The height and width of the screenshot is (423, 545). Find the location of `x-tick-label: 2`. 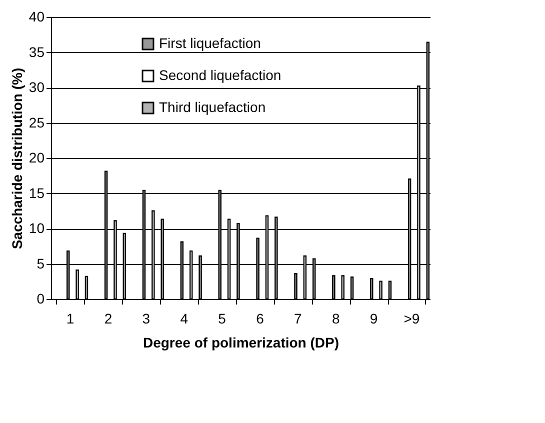

x-tick-label: 2 is located at coordinates (108, 318).